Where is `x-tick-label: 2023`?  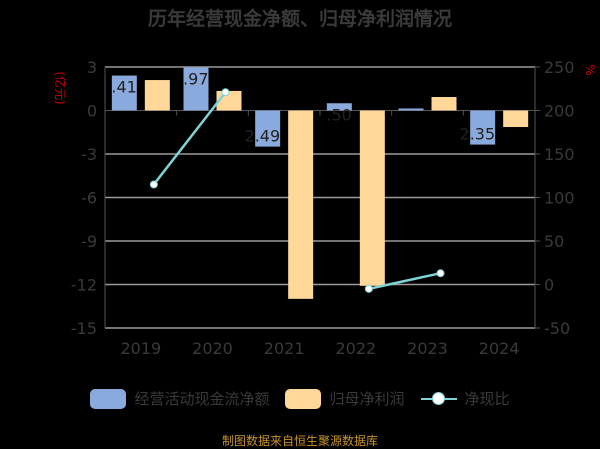 x-tick-label: 2023 is located at coordinates (427, 348).